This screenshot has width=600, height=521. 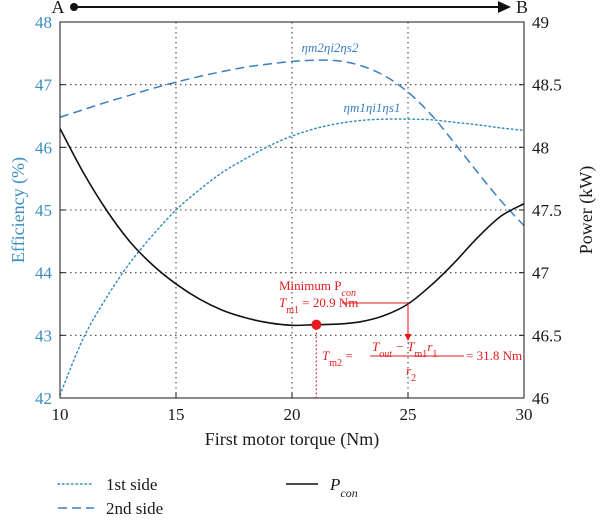 I want to click on curve-labels: ηm1ηi1ηs1 ηm2ηi2ηs2, so click(x=351, y=77).